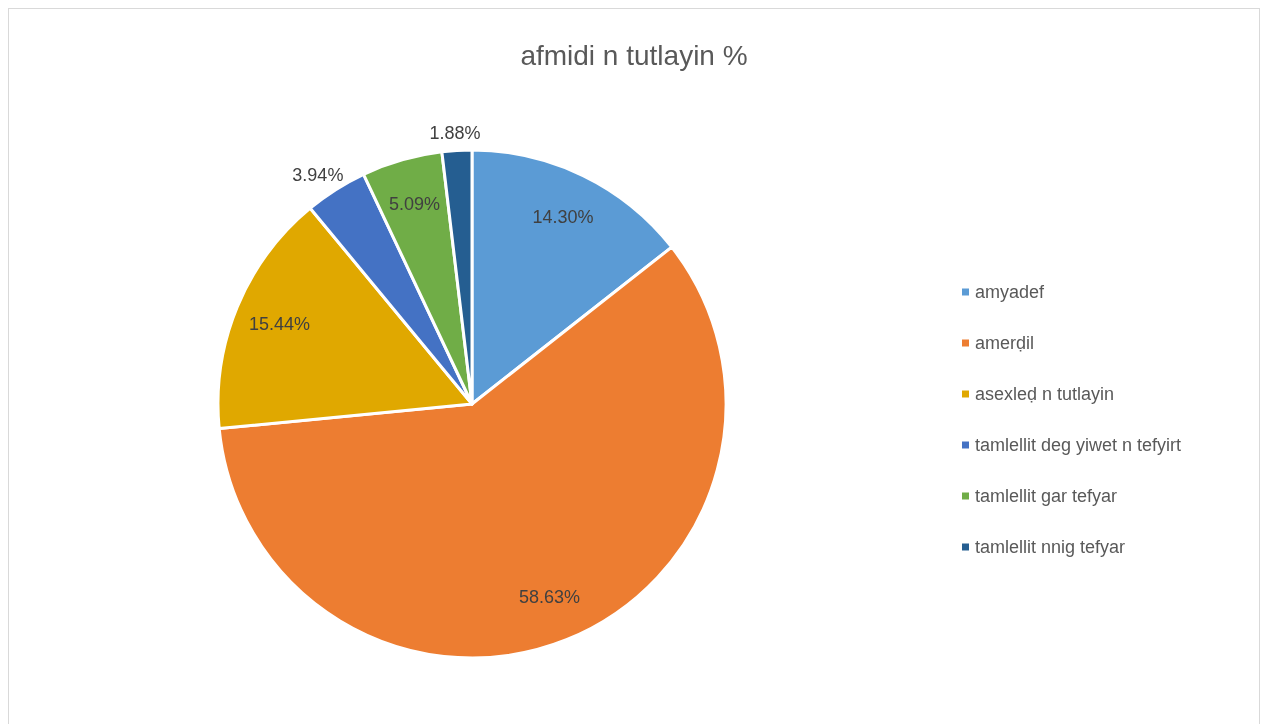 Image resolution: width=1268 pixels, height=724 pixels. What do you see at coordinates (1078, 445) in the screenshot?
I see `legend-label: tamlellit deg yiwet n tefyirt` at bounding box center [1078, 445].